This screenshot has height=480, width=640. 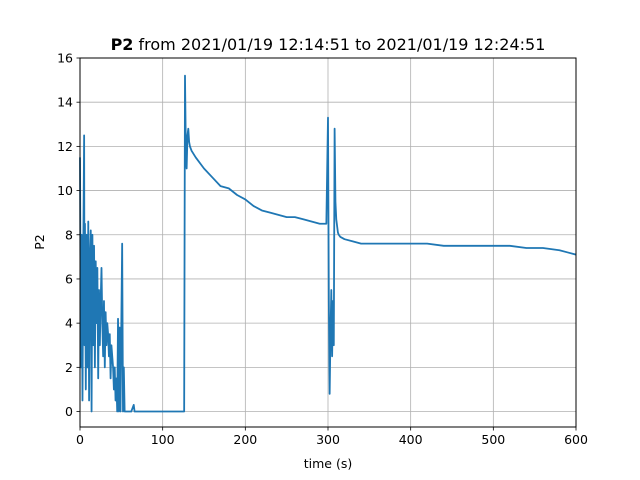 What do you see at coordinates (245, 439) in the screenshot?
I see `x-tick-label-2: 200` at bounding box center [245, 439].